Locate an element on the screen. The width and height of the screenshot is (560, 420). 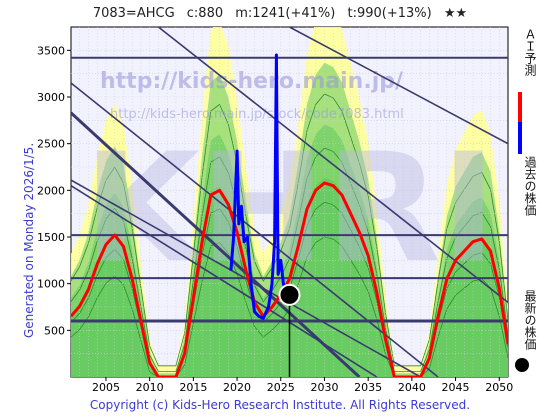
y-tick-label: 1500 is located at coordinates (51, 237).